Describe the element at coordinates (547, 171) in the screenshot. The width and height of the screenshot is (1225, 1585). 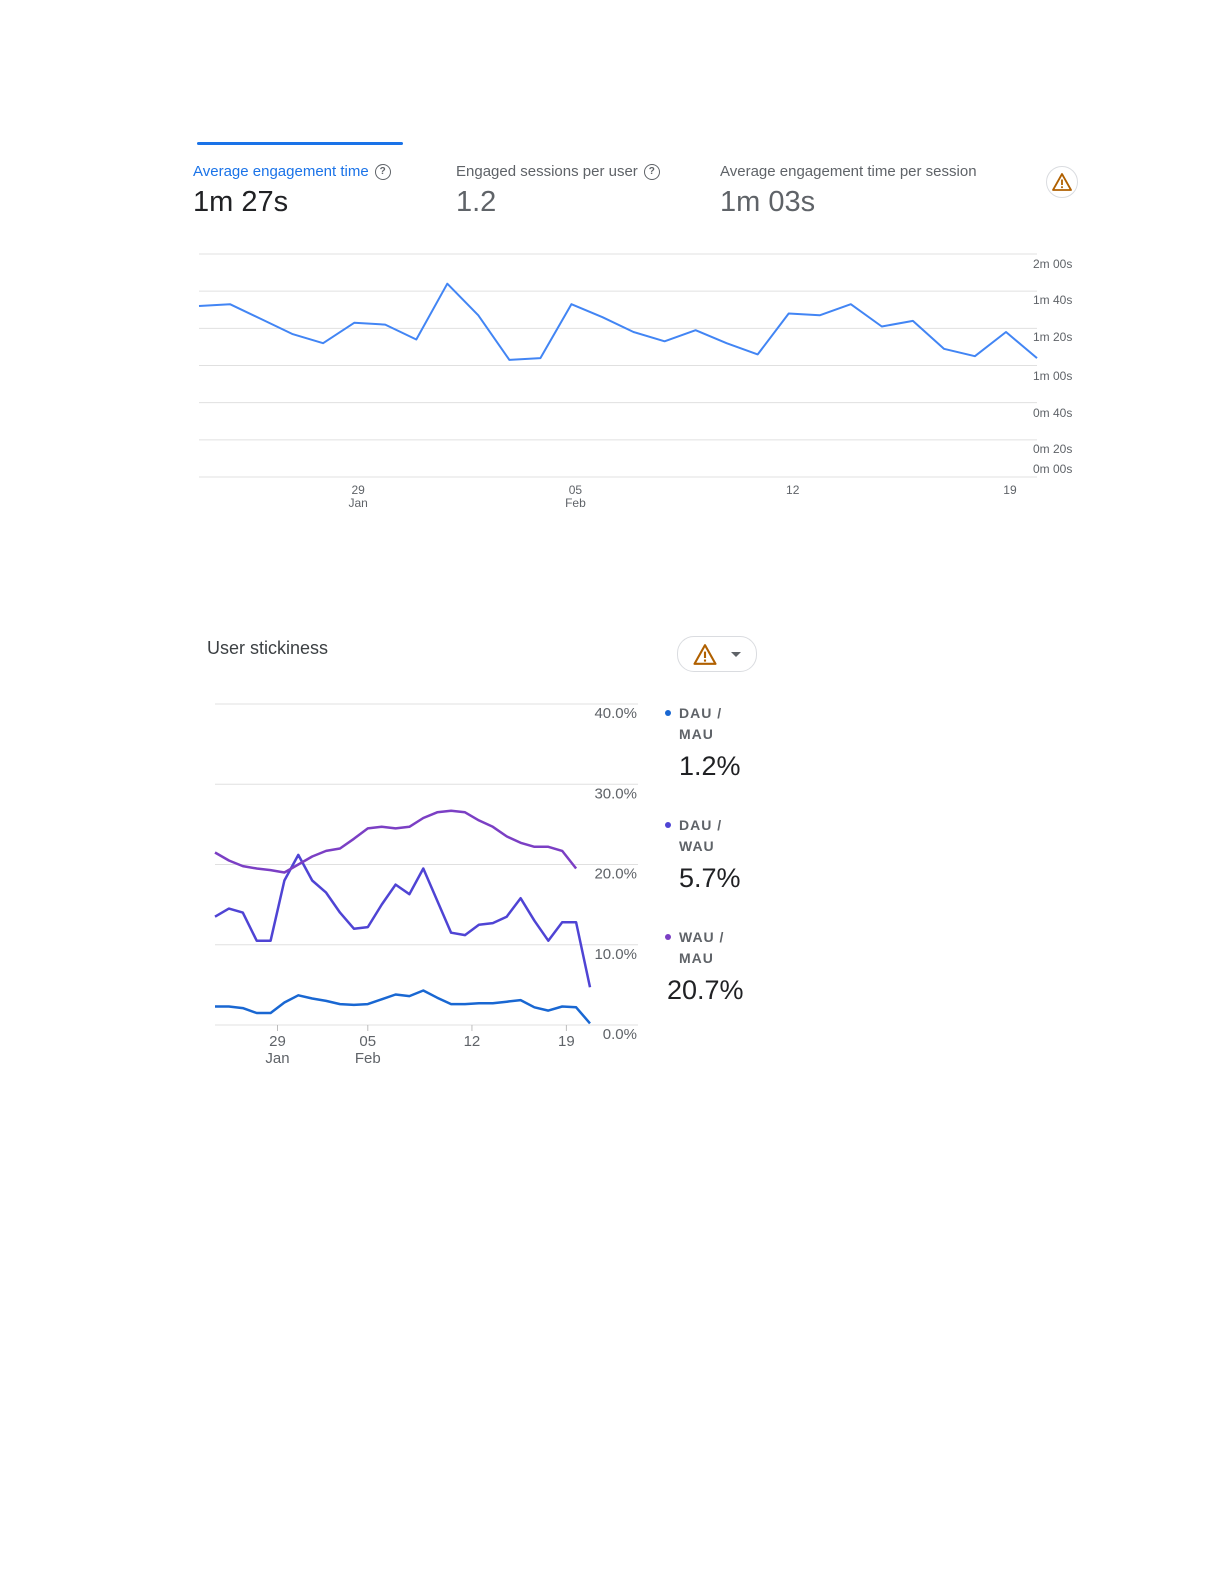
I see `metric-label-text: Engaged sessions per user` at that location.